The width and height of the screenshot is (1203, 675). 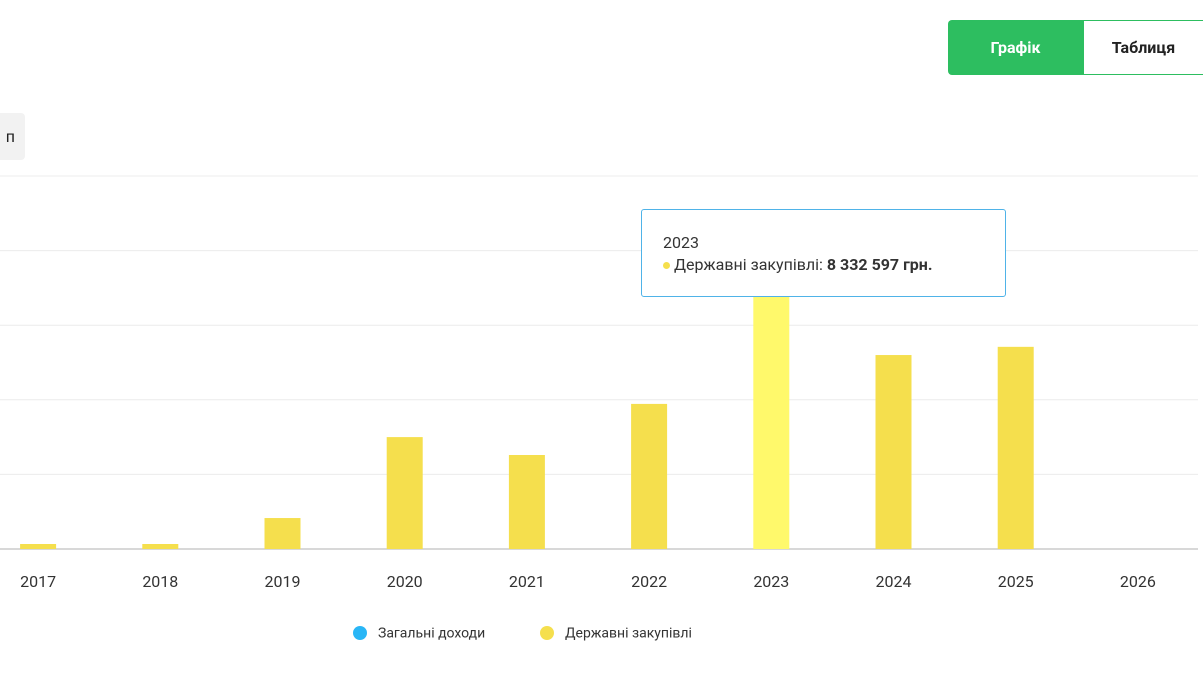 What do you see at coordinates (628, 634) in the screenshot?
I see `legend-label: Державні закупівлі` at bounding box center [628, 634].